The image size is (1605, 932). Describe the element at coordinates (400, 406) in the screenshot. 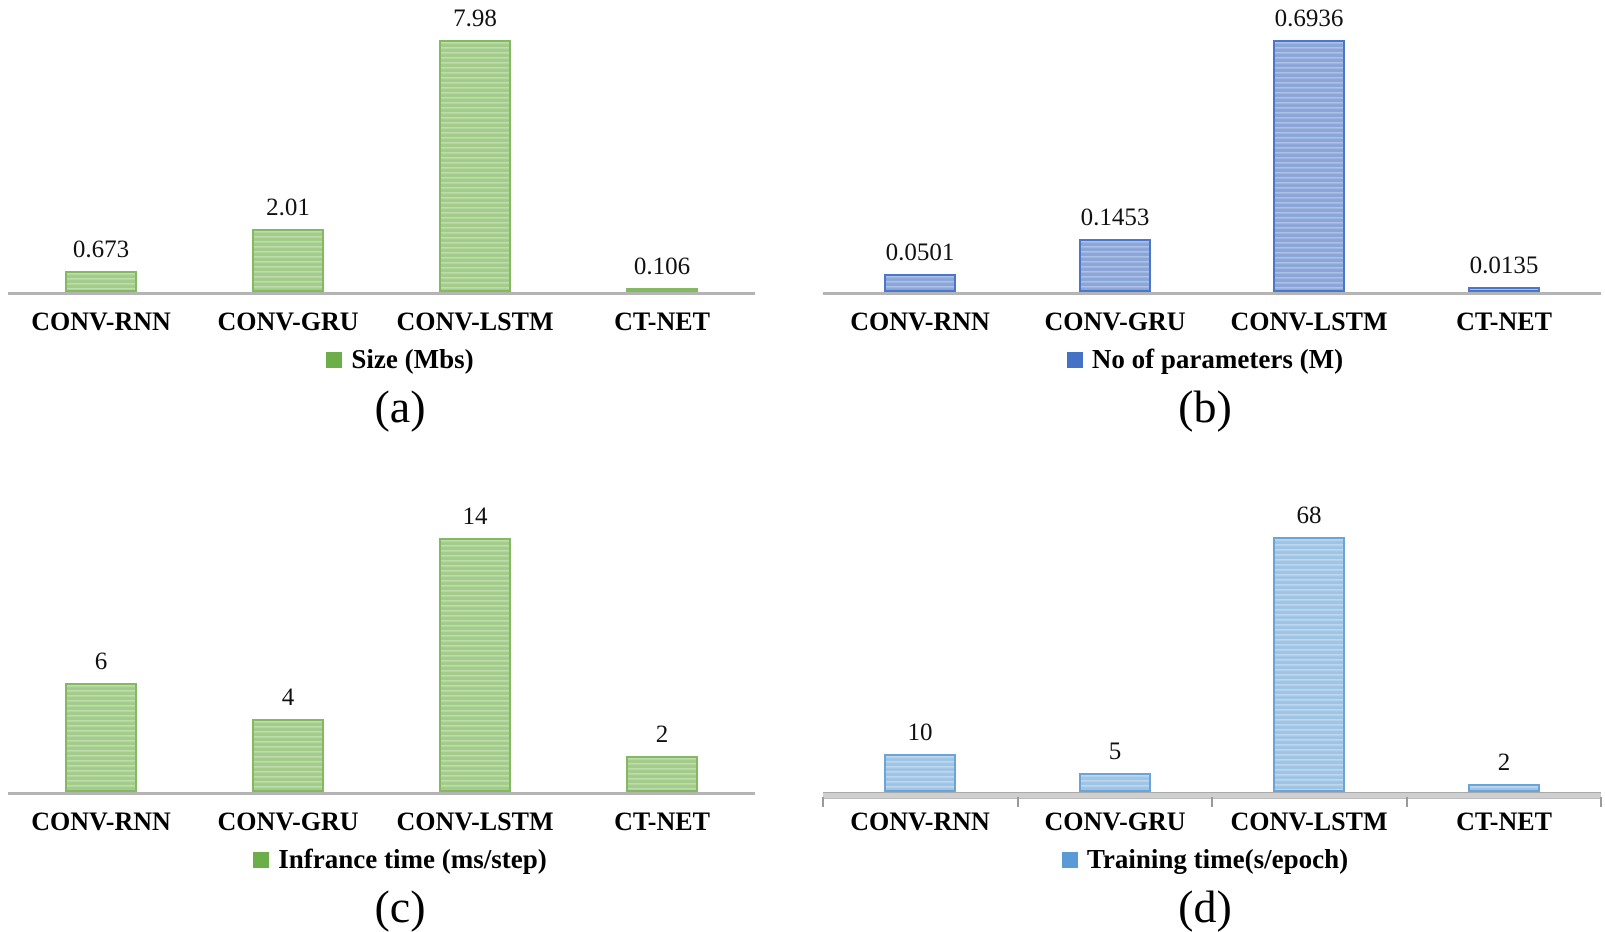

I see `panel-a-caption: (a)` at that location.